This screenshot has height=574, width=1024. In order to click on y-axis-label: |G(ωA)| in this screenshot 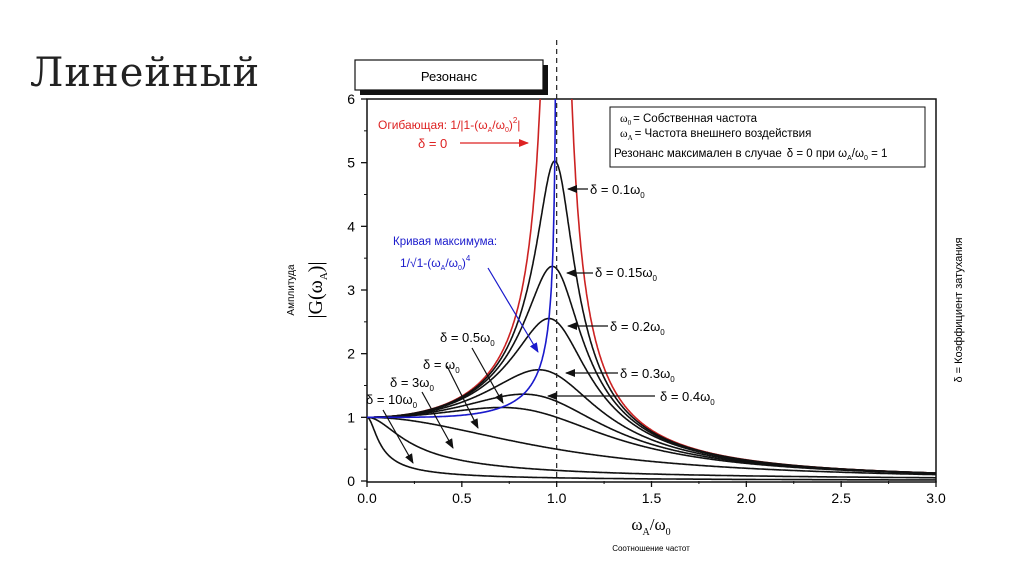, I will do `click(317, 290)`.